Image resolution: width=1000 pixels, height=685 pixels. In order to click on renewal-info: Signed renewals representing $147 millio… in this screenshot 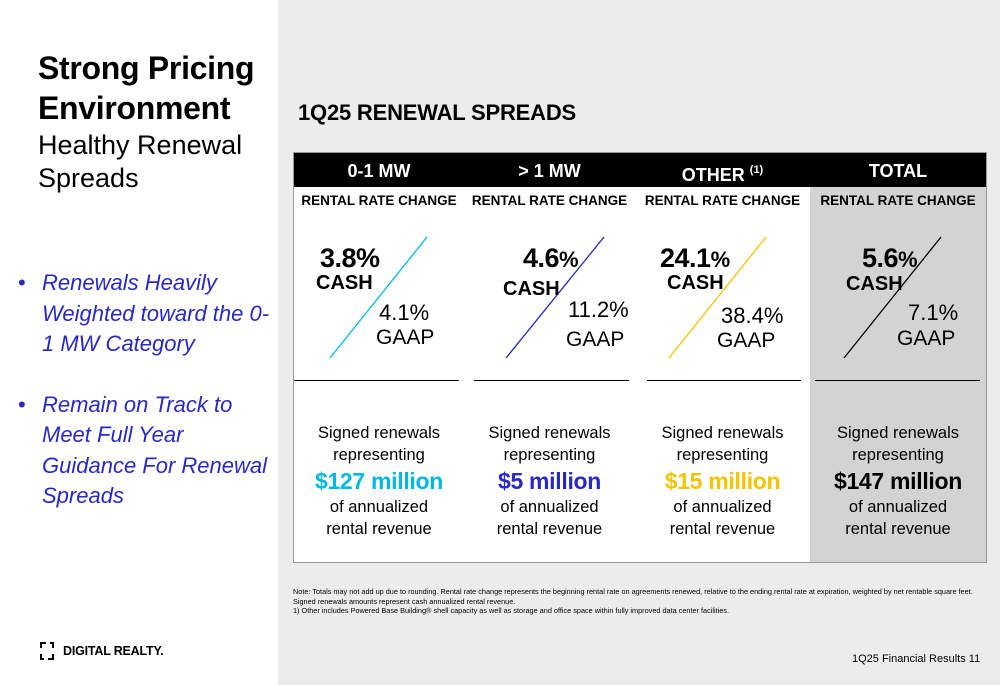, I will do `click(898, 481)`.